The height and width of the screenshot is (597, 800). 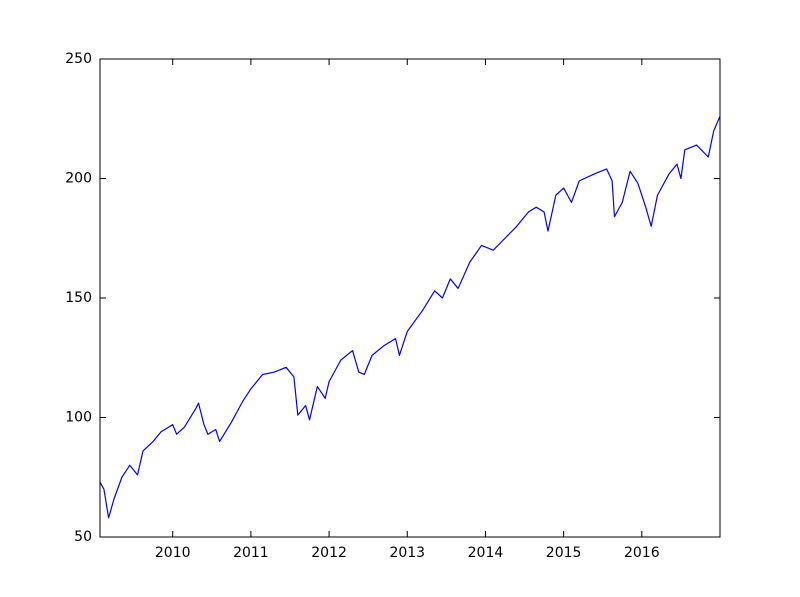 What do you see at coordinates (78, 179) in the screenshot?
I see `y-tick-label: 200` at bounding box center [78, 179].